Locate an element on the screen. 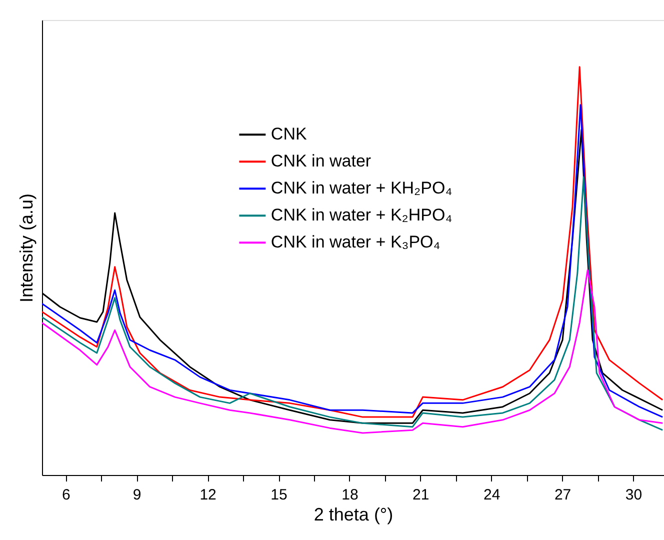 This screenshot has height=540, width=664. x-axis-title: 2 theta (°) is located at coordinates (354, 514).